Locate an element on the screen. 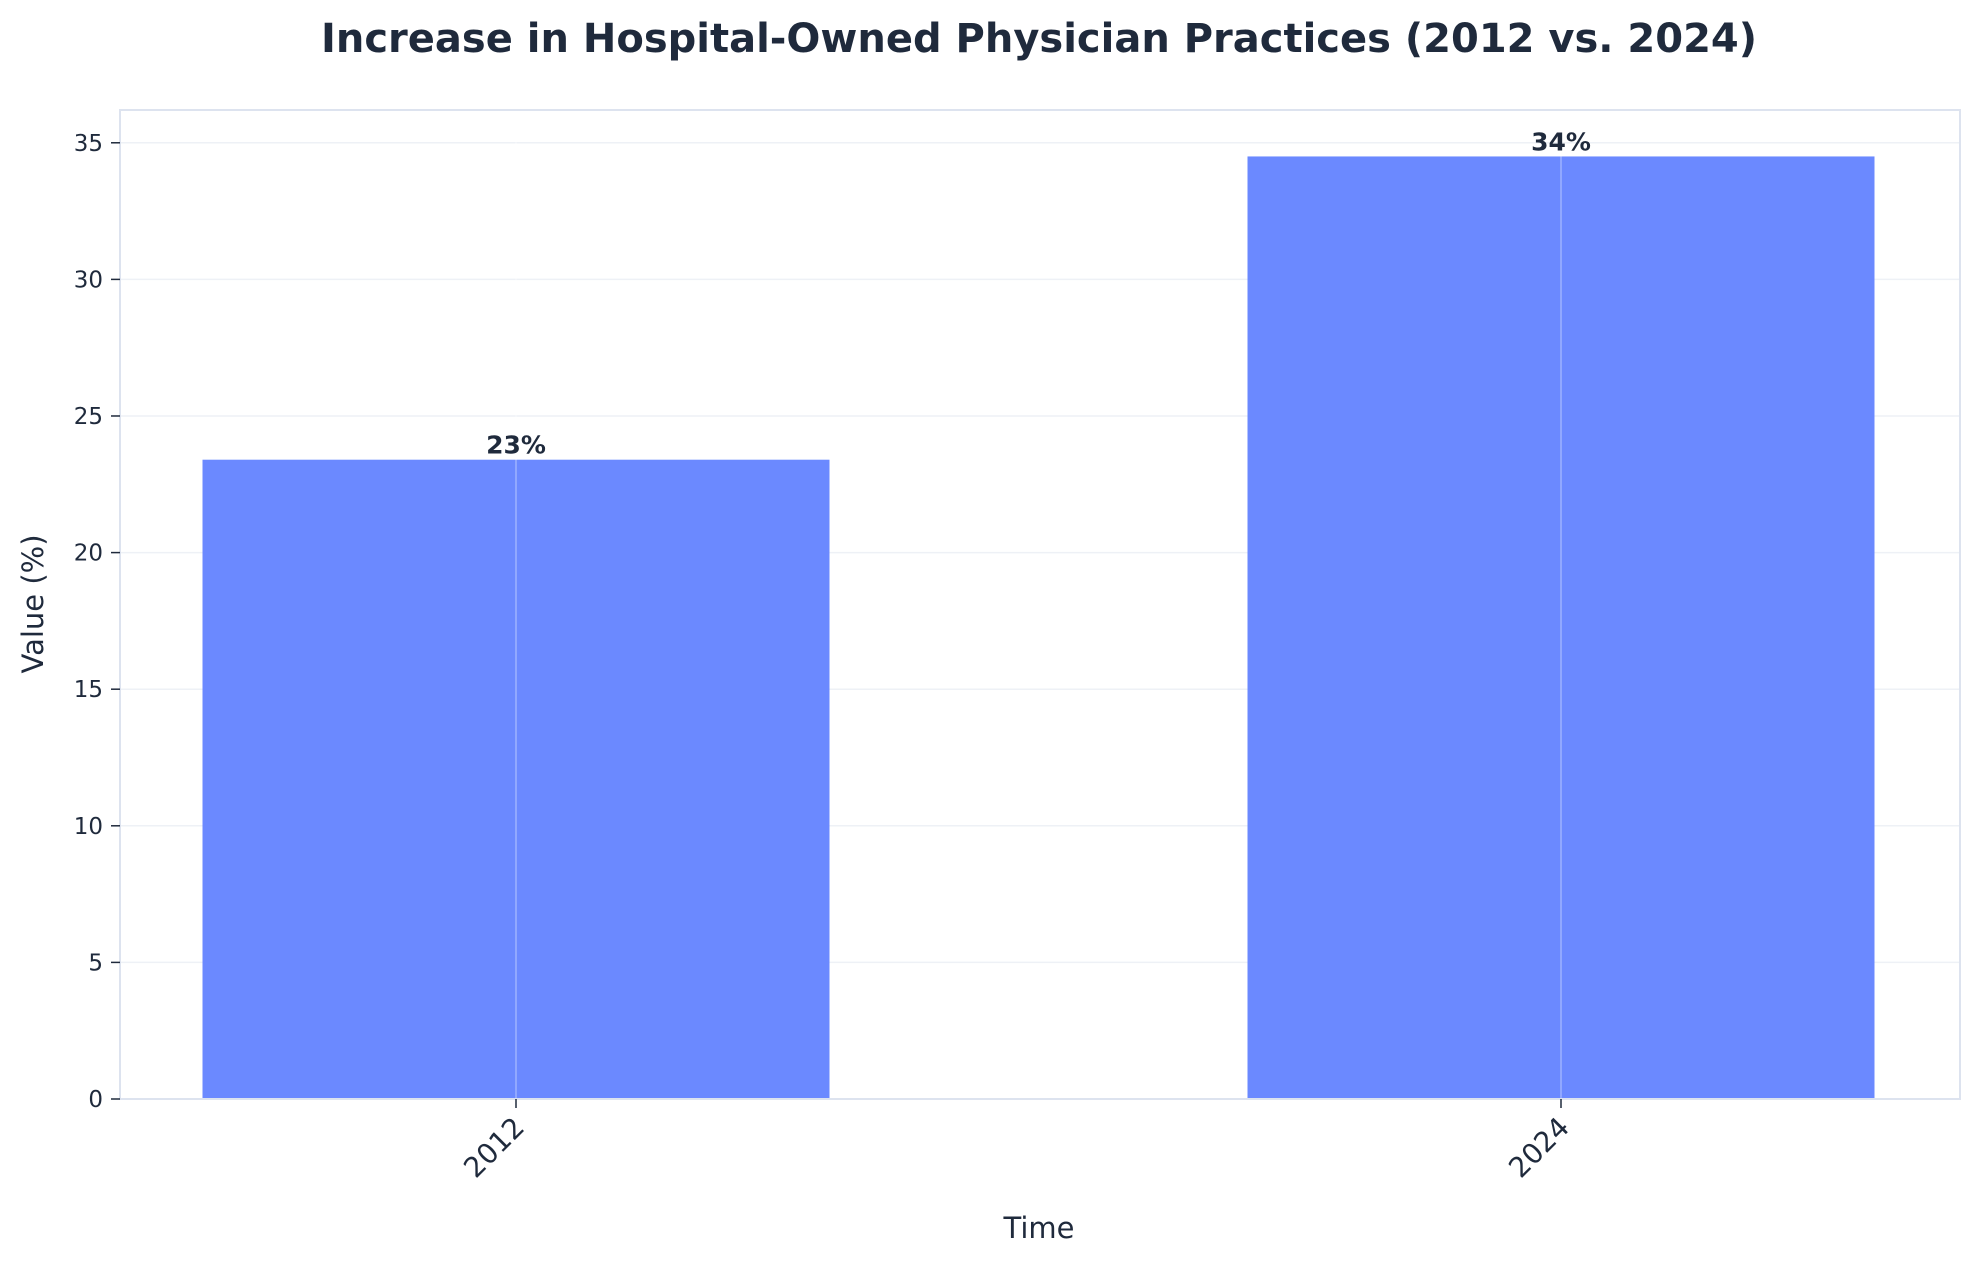 Image resolution: width=1977 pixels, height=1265 pixels. x-tick-label: 2012 is located at coordinates (494, 1148).